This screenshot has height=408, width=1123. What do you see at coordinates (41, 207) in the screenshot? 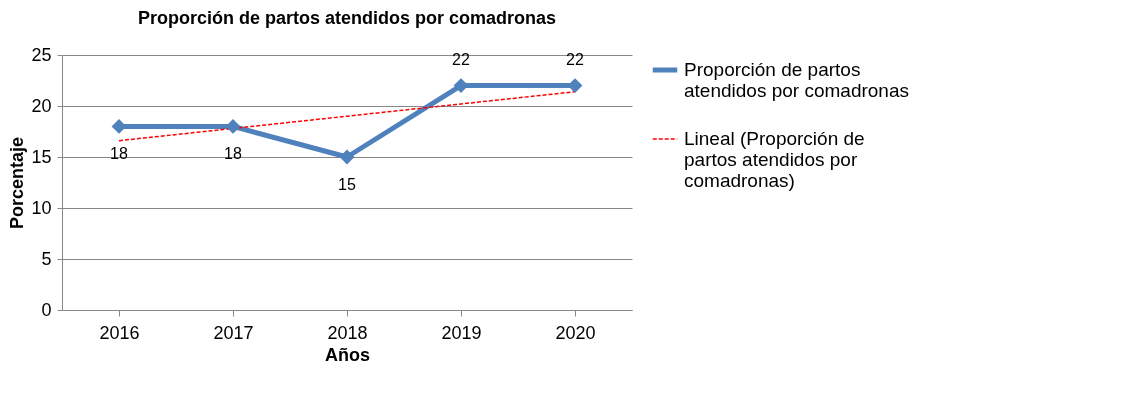
I see `y-tick-label: 10` at bounding box center [41, 207].